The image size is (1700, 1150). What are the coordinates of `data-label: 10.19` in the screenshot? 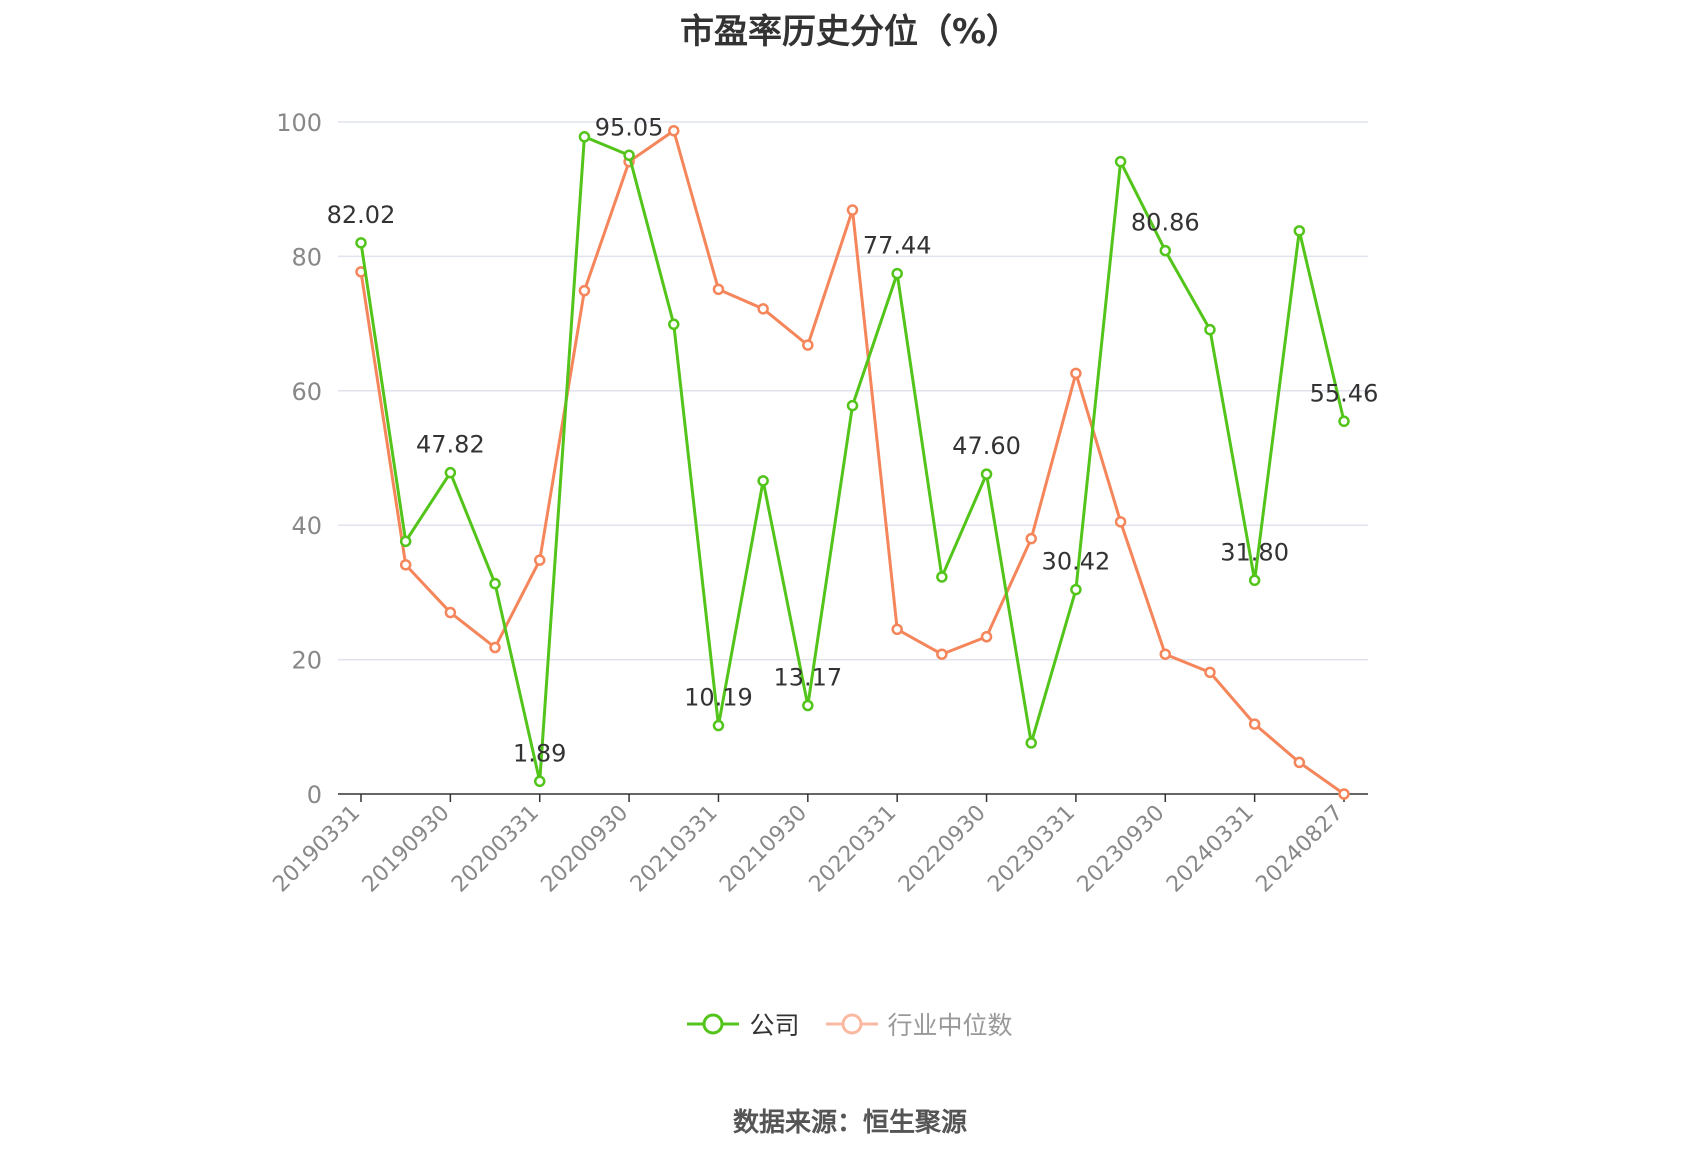 It's located at (718, 698).